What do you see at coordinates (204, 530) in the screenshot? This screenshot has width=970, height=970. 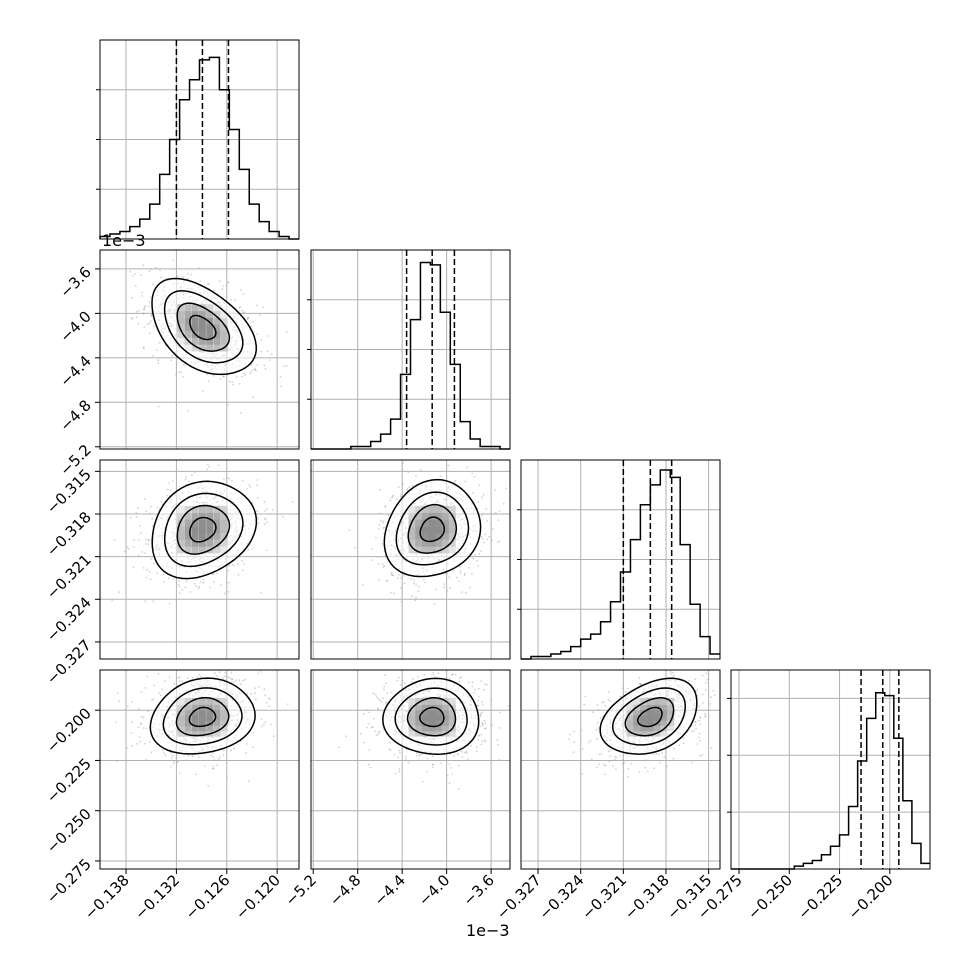 I see `contour-line` at bounding box center [204, 530].